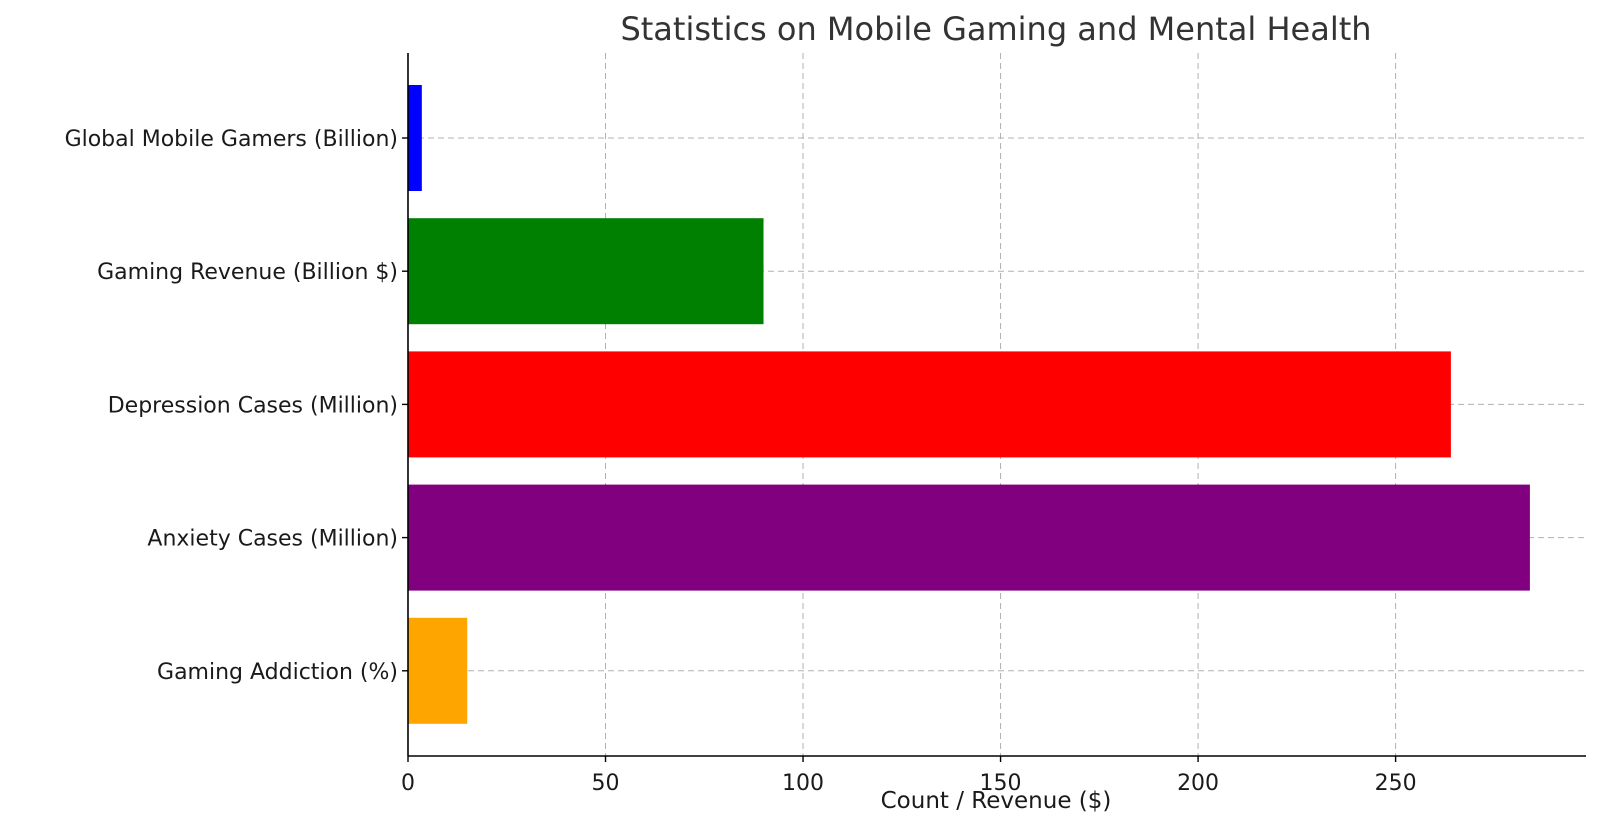  I want to click on x-tick-label: 100, so click(803, 783).